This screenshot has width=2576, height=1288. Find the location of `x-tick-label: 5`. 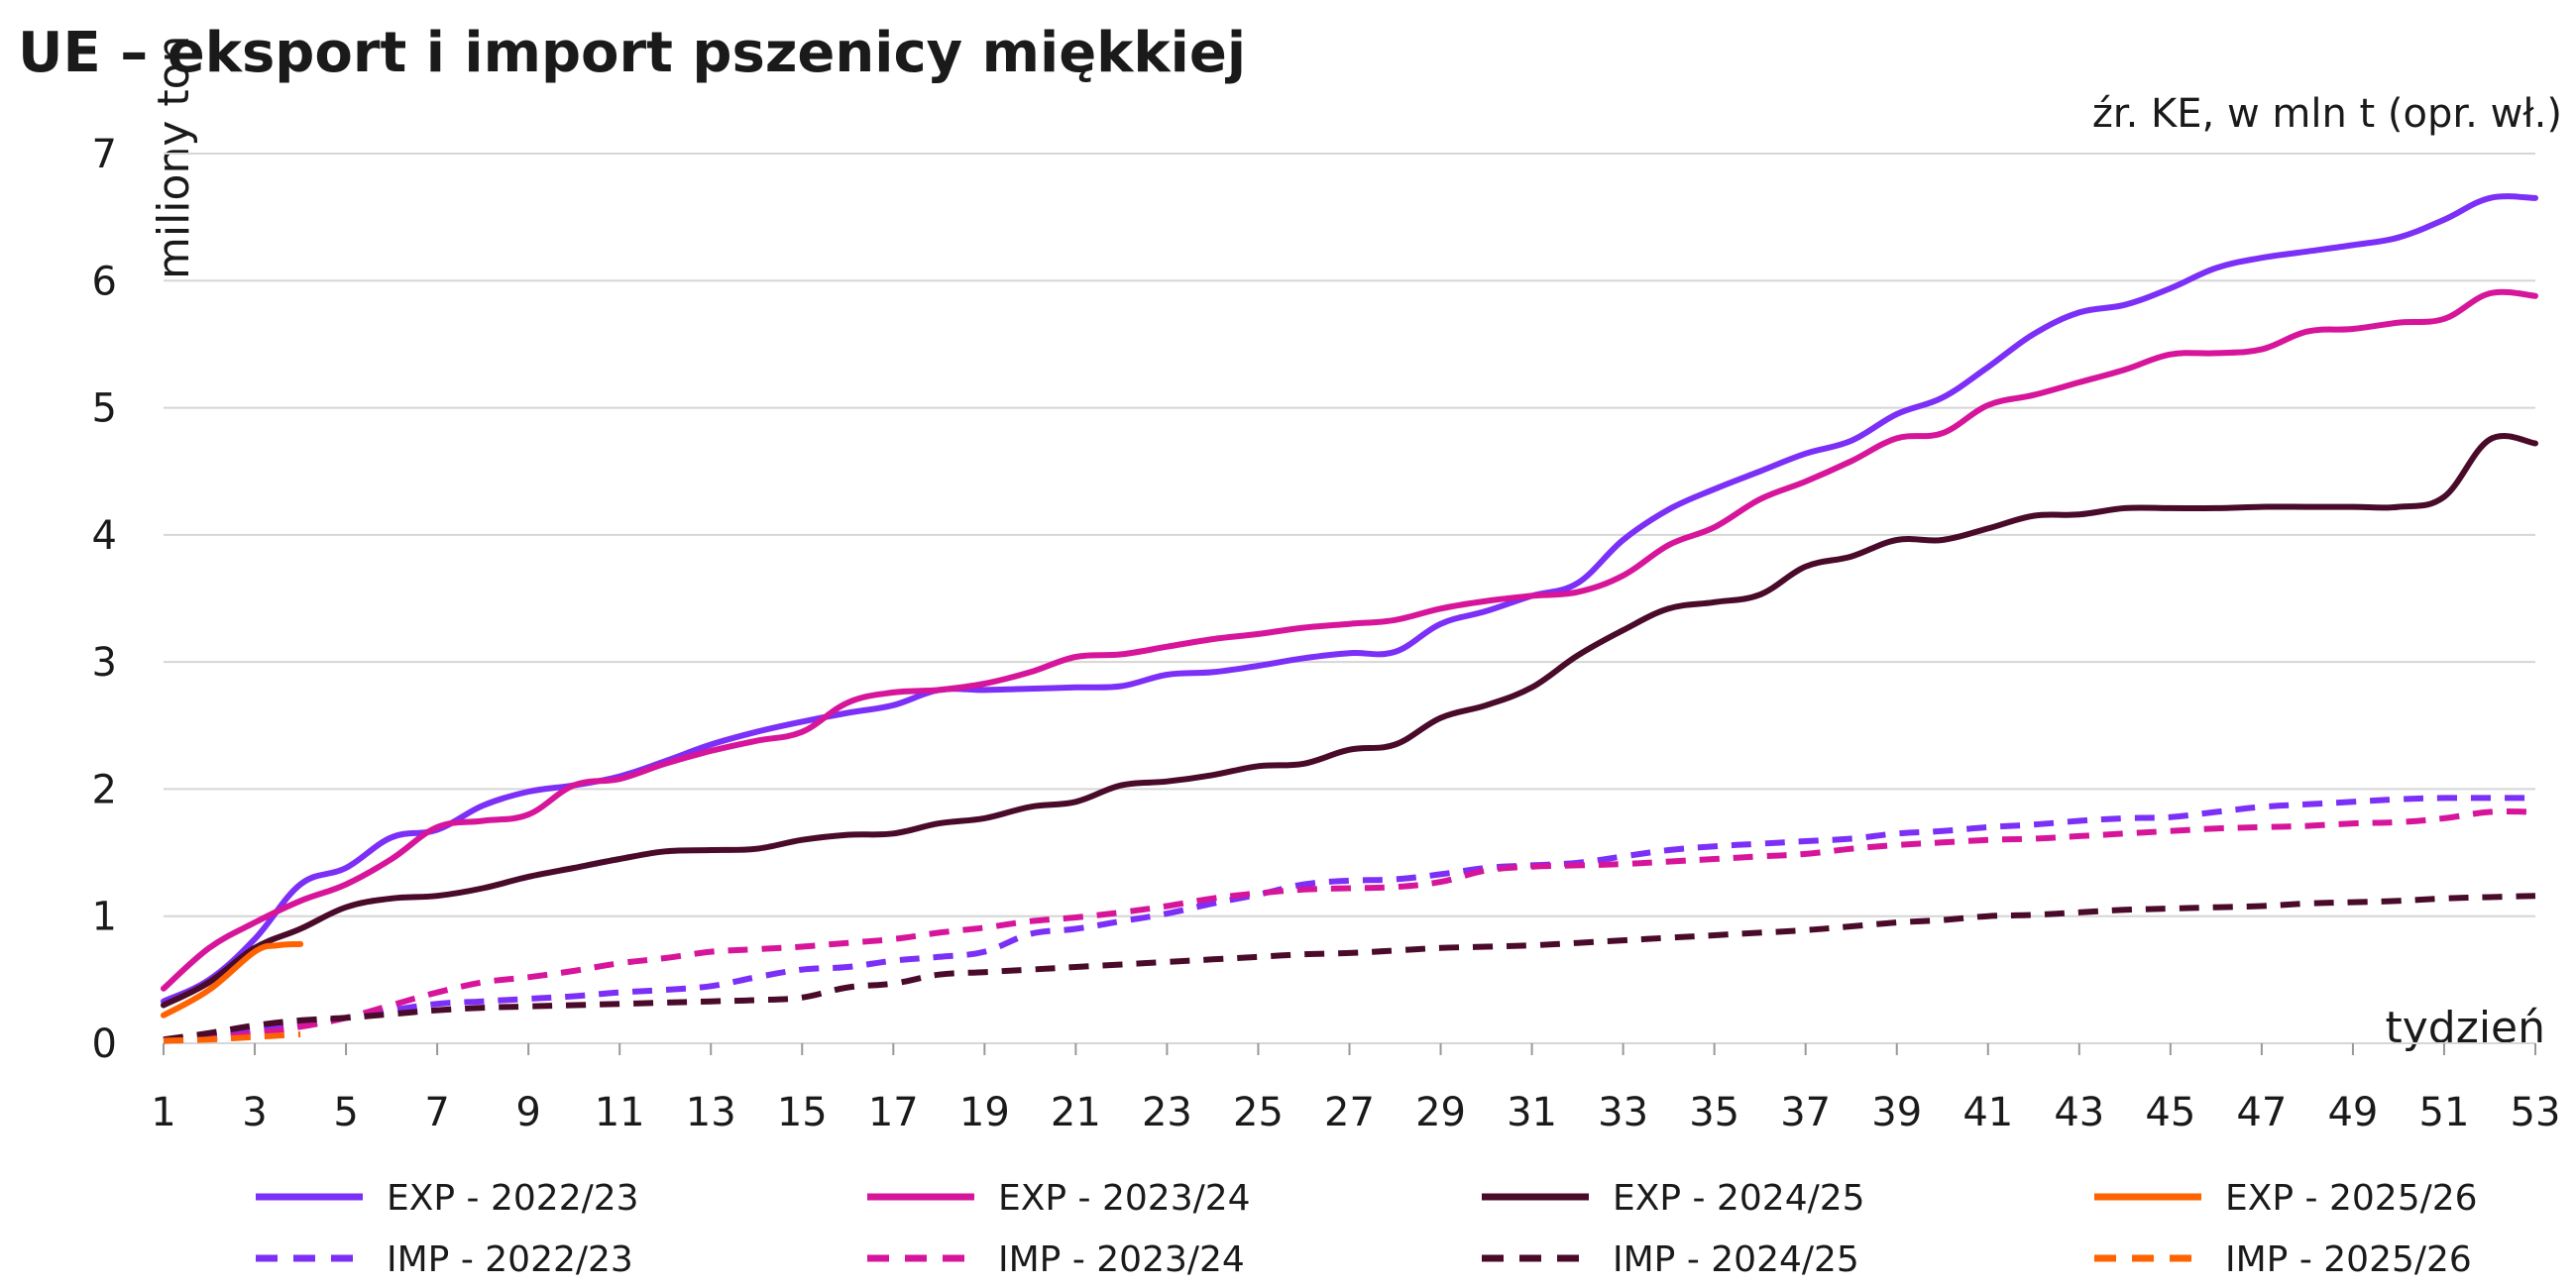

x-tick-label: 5 is located at coordinates (345, 1112).